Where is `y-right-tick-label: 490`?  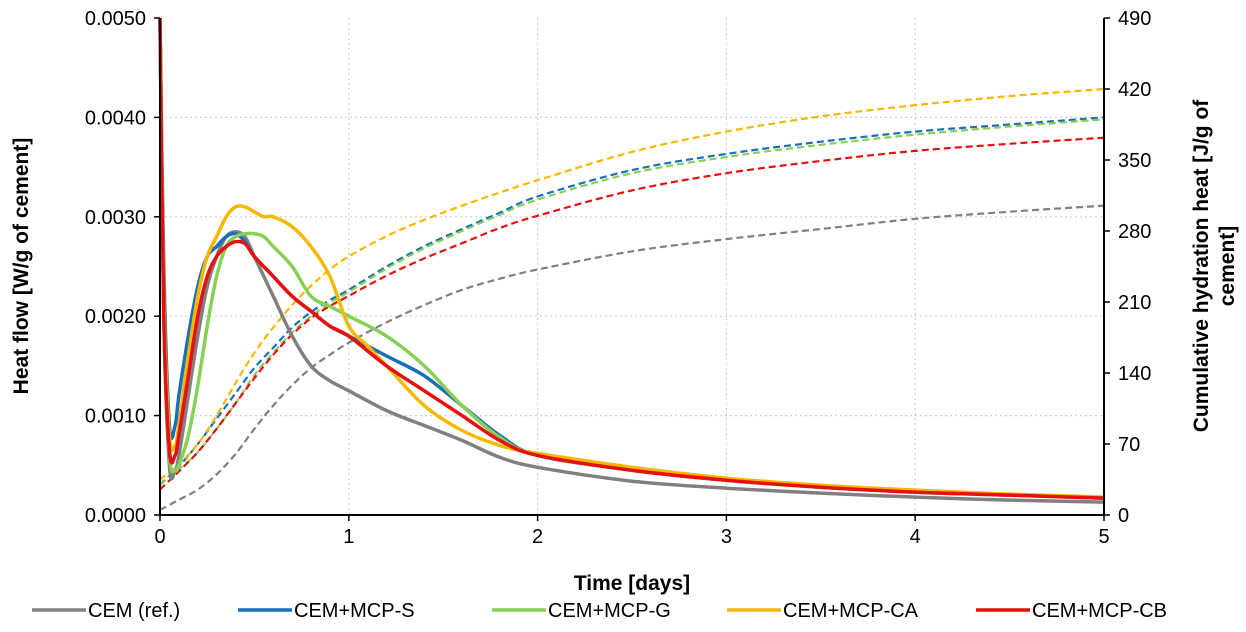
y-right-tick-label: 490 is located at coordinates (1134, 19).